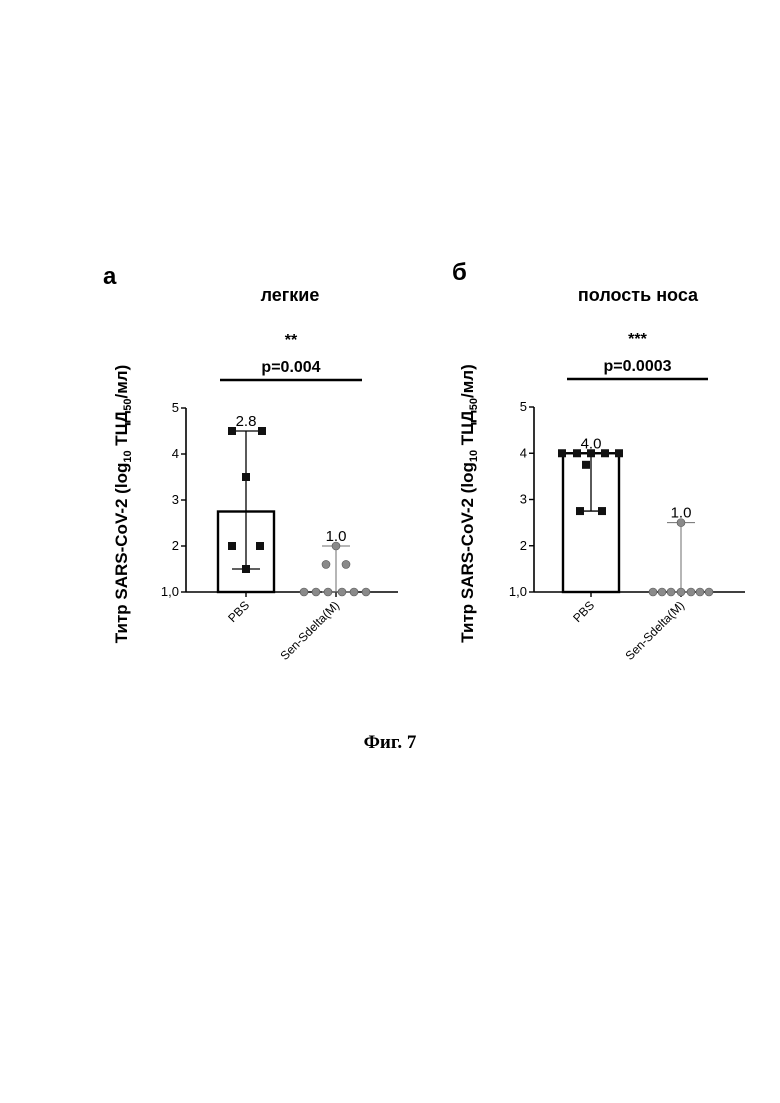 The width and height of the screenshot is (780, 1103). What do you see at coordinates (637, 339) in the screenshot?
I see `significance-stars: ***` at bounding box center [637, 339].